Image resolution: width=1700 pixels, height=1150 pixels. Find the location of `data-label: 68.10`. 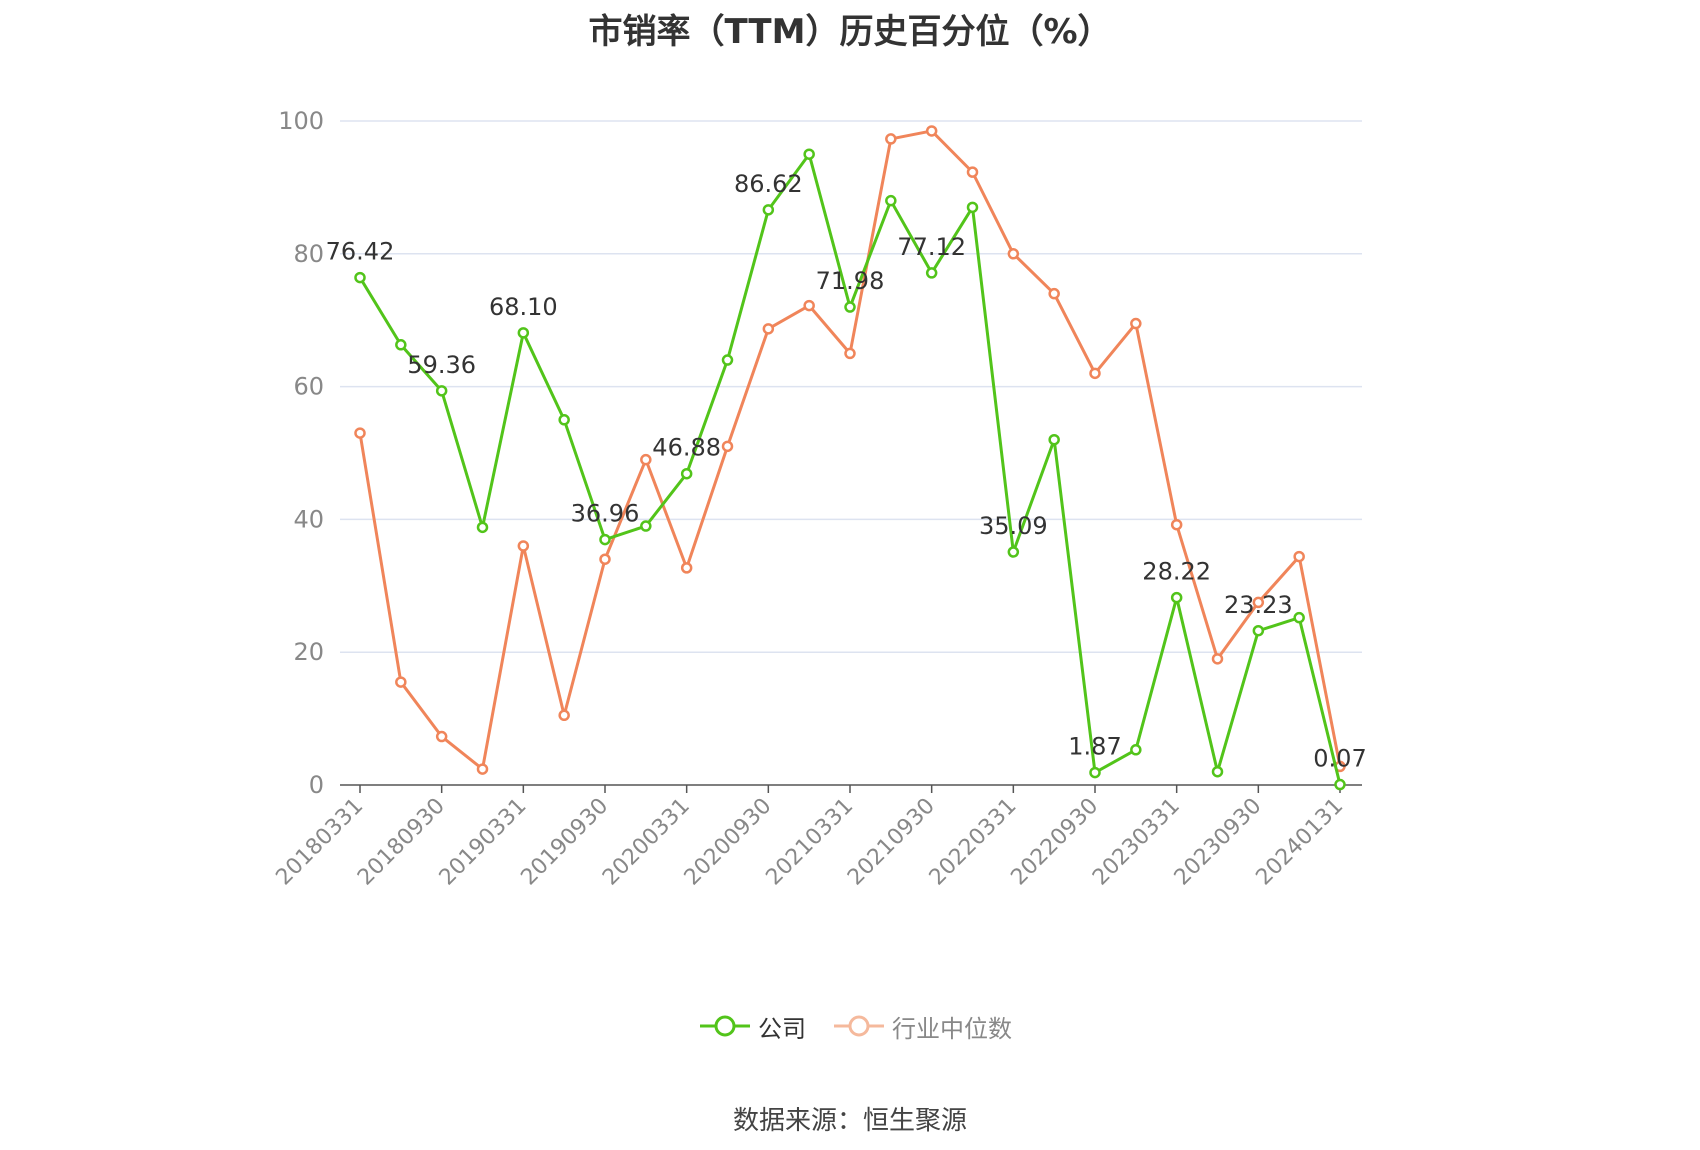

data-label: 68.10 is located at coordinates (523, 307).